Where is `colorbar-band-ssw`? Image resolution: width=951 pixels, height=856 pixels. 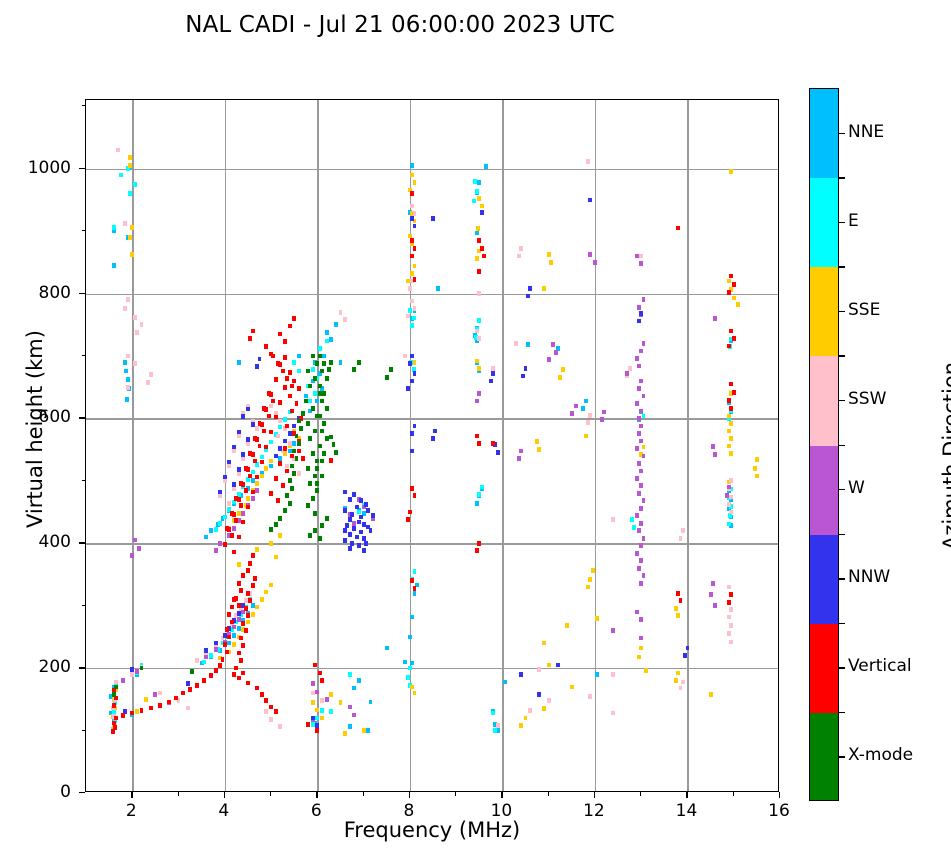 colorbar-band-ssw is located at coordinates (824, 401).